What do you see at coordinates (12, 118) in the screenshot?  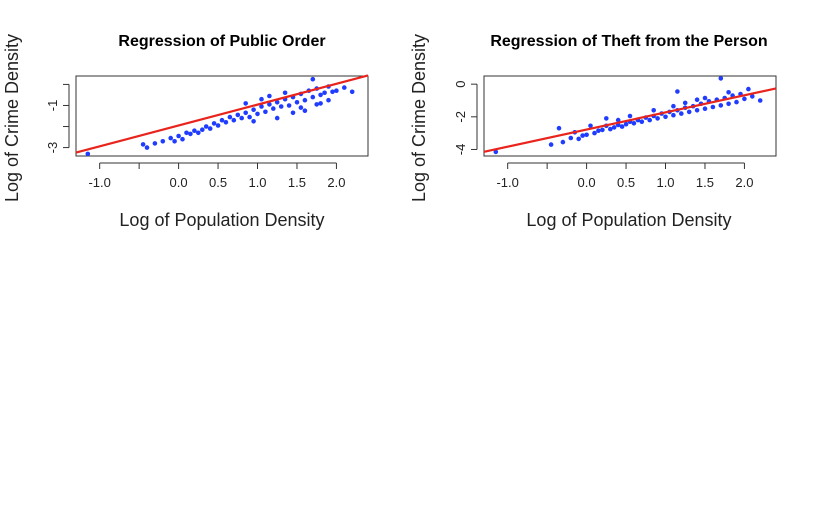 I see `y-axis-label: Log of Crime Density` at bounding box center [12, 118].